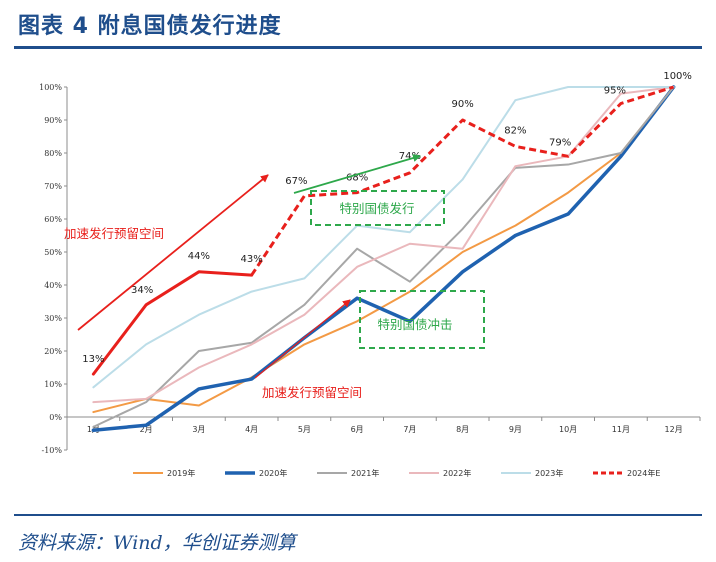 The width and height of the screenshot is (716, 562). I want to click on annotation-accel-2: 加速发行预留空间, so click(312, 392).